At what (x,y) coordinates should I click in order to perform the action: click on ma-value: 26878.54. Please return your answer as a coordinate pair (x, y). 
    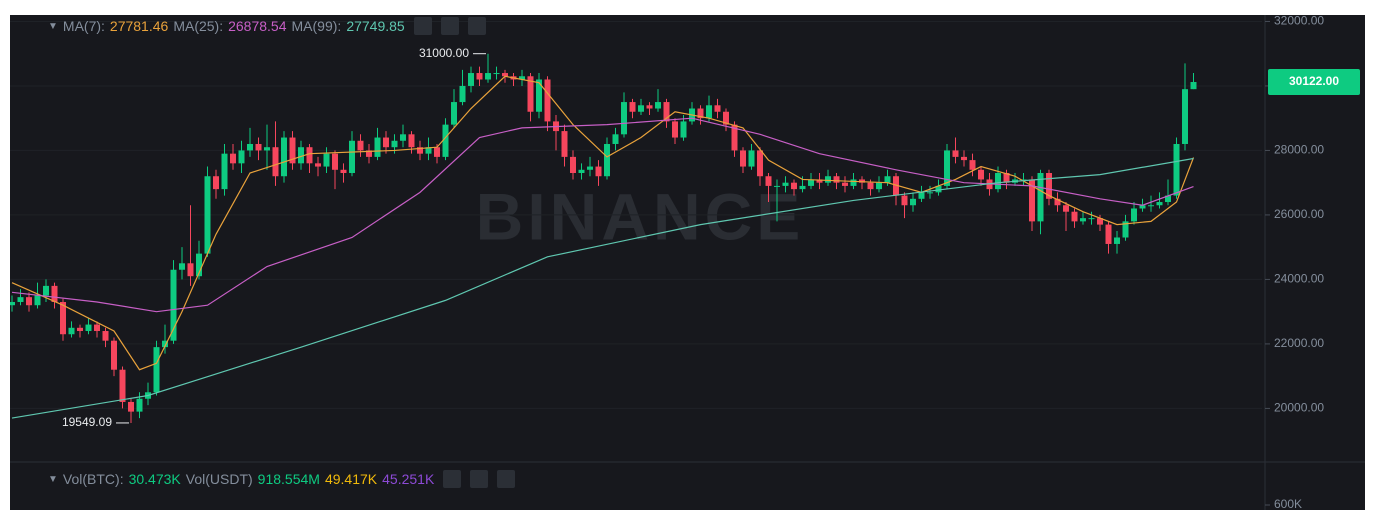
    Looking at the image, I should click on (257, 26).